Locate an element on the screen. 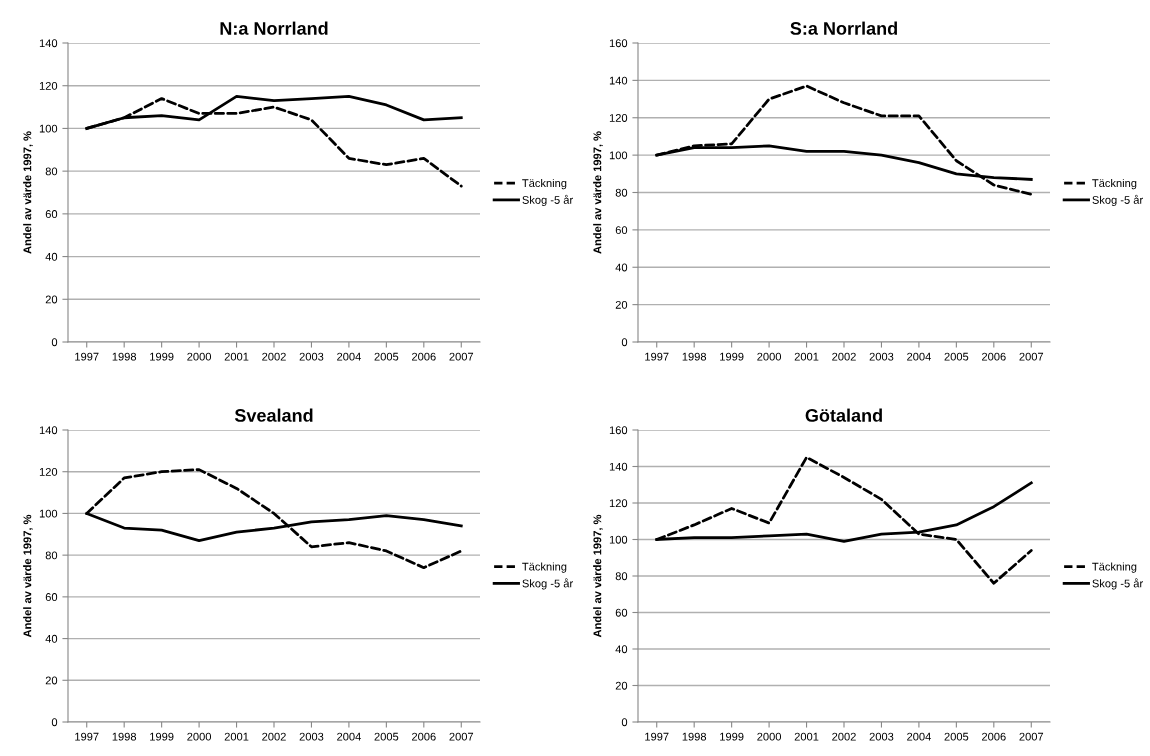 This screenshot has height=756, width=1150. chart-title: Svealand is located at coordinates (273, 415).